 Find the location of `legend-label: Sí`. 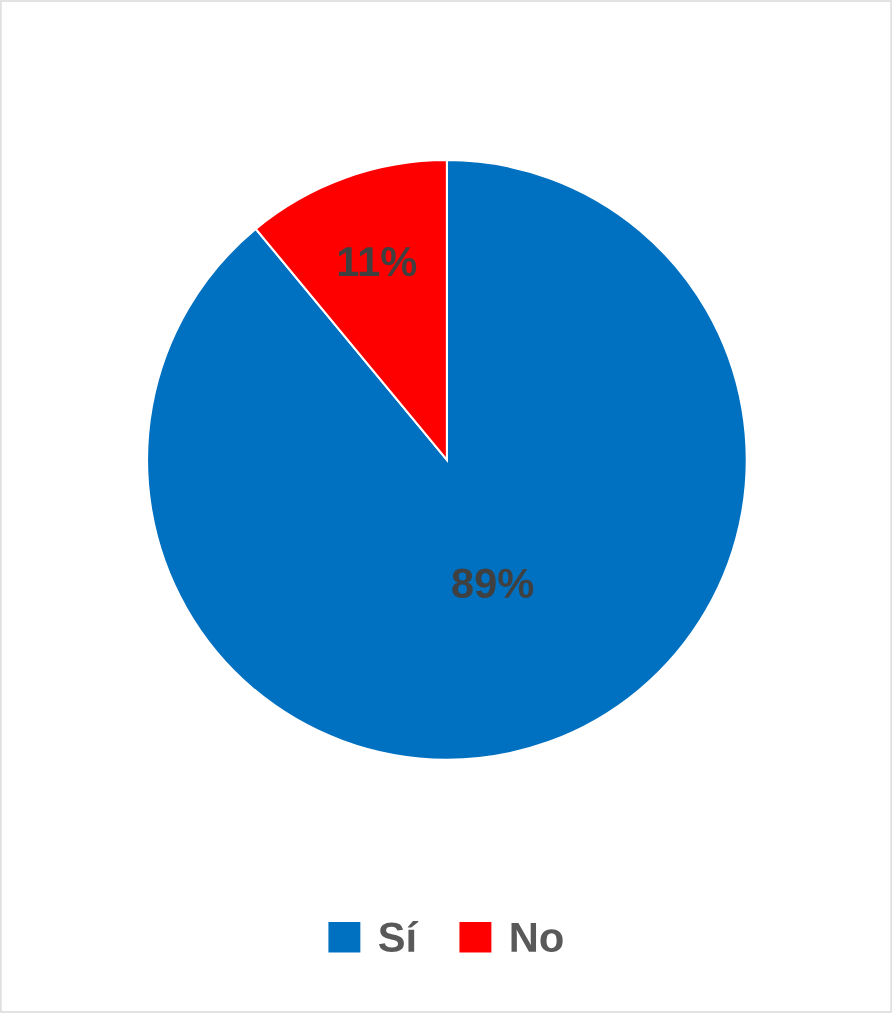

legend-label: Sí is located at coordinates (398, 937).